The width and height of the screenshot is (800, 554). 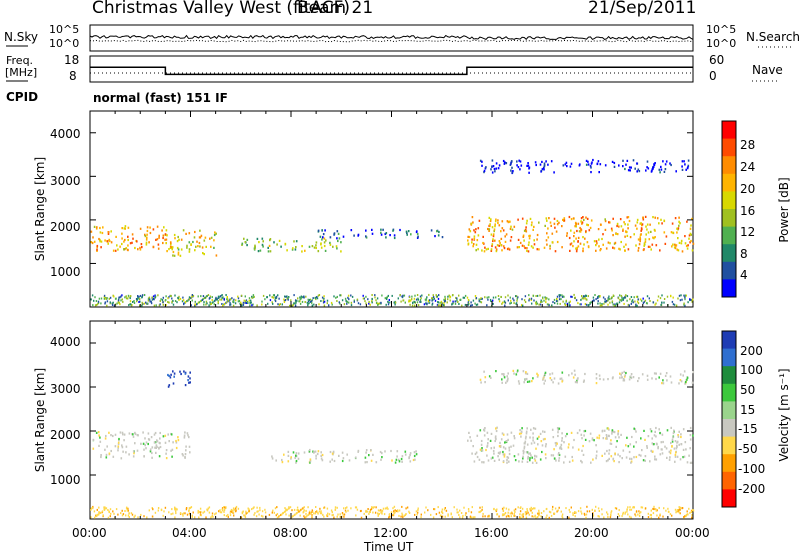 I want to click on velocity-range-axis-label: Slant Range [km], so click(x=40, y=420).